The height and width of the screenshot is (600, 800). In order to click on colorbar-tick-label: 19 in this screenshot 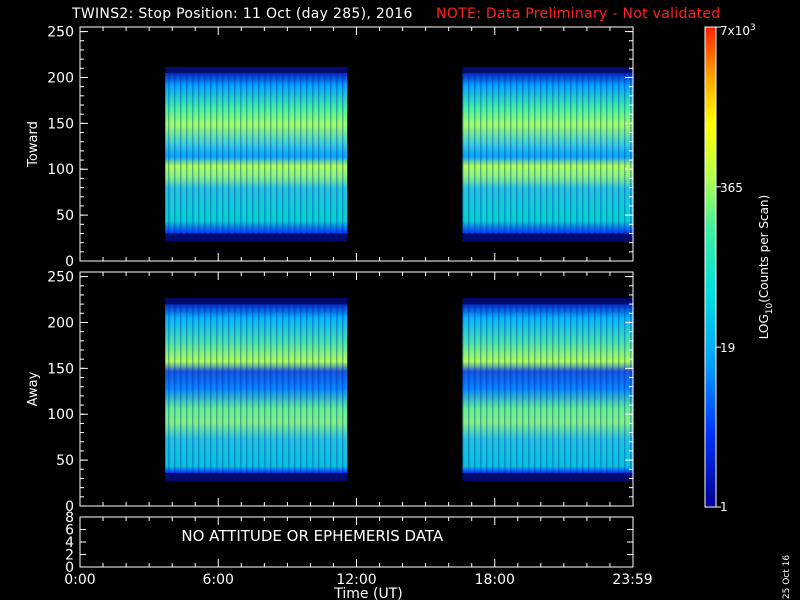, I will do `click(727, 348)`.